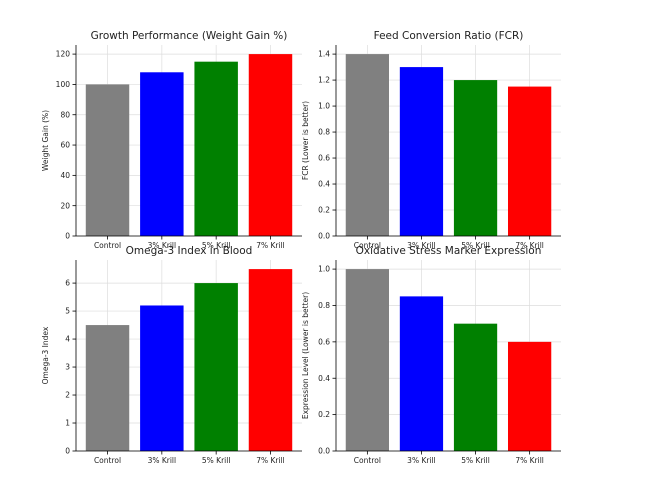 The width and height of the screenshot is (650, 490). I want to click on y-tick-label: 4, so click(67, 339).